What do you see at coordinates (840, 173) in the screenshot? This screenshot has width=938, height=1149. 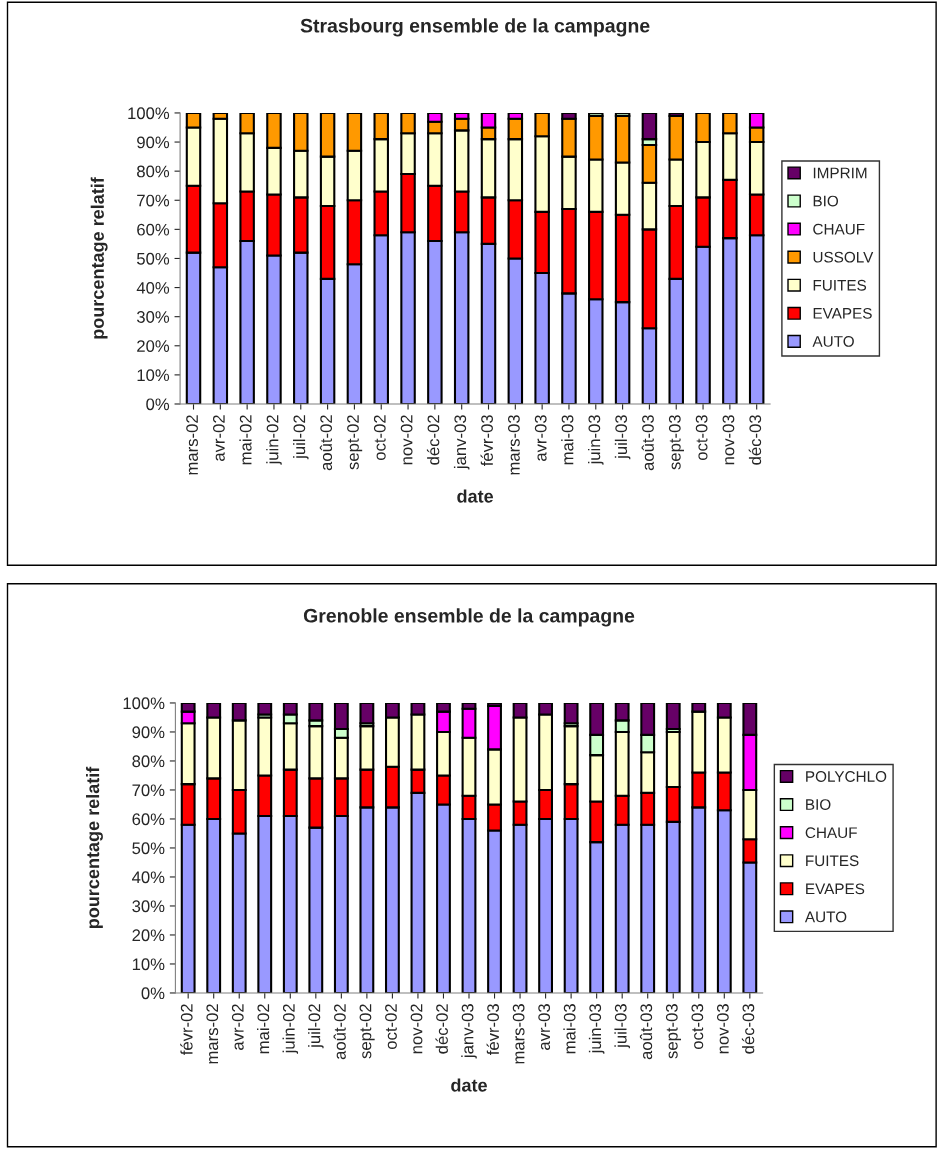 I see `legend-label: IMPRIM` at bounding box center [840, 173].